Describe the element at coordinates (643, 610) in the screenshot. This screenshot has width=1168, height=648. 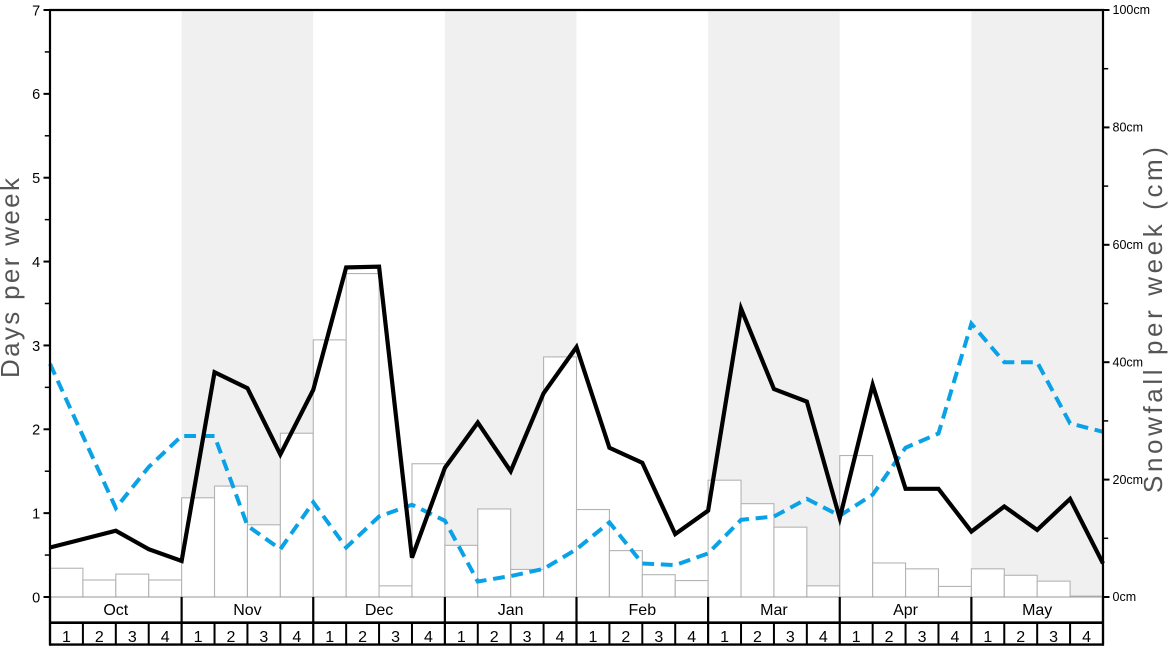
I see `svg-text: Feb` at that location.